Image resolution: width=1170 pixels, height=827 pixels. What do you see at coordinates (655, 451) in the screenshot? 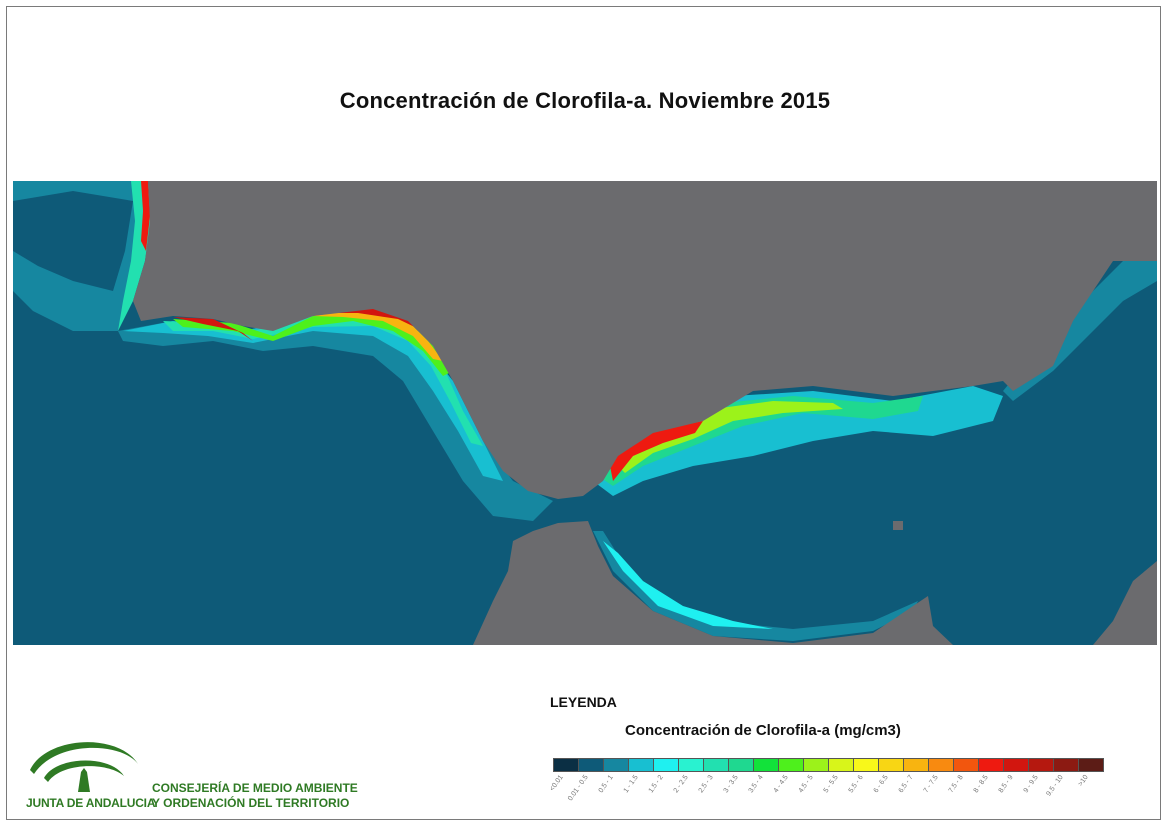
I see `alboran-red` at bounding box center [655, 451].